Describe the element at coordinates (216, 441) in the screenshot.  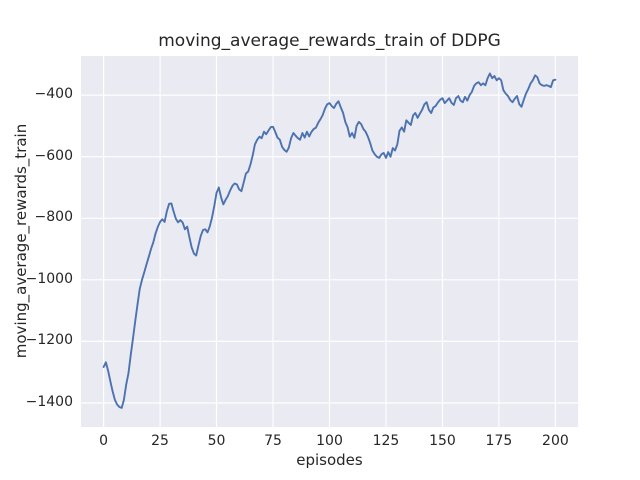
I see `x-tick-label: 50` at that location.